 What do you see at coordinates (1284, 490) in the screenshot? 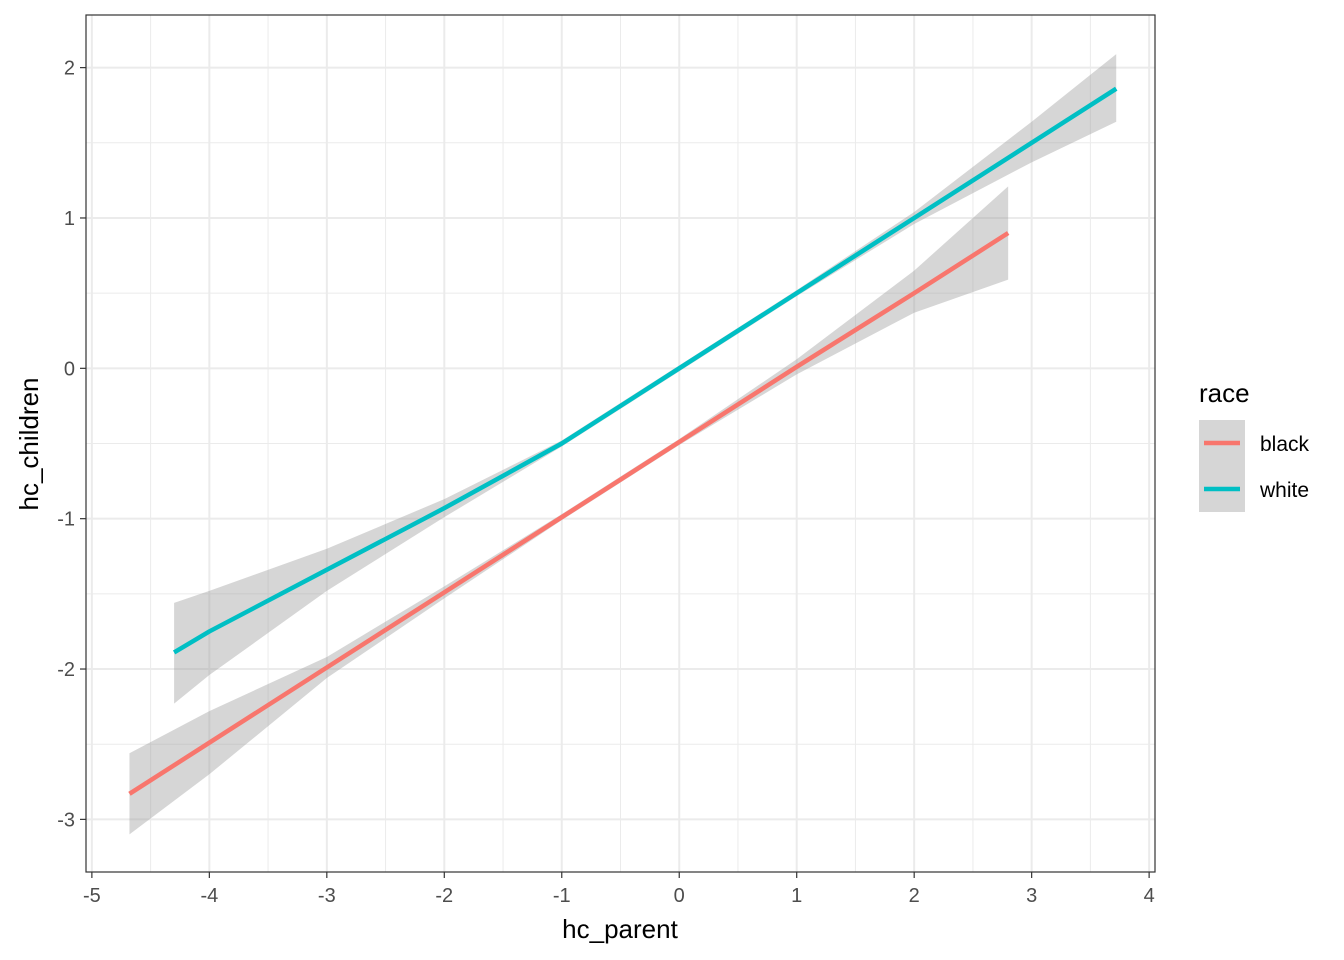
I see `legend-label-white: white` at bounding box center [1284, 490].